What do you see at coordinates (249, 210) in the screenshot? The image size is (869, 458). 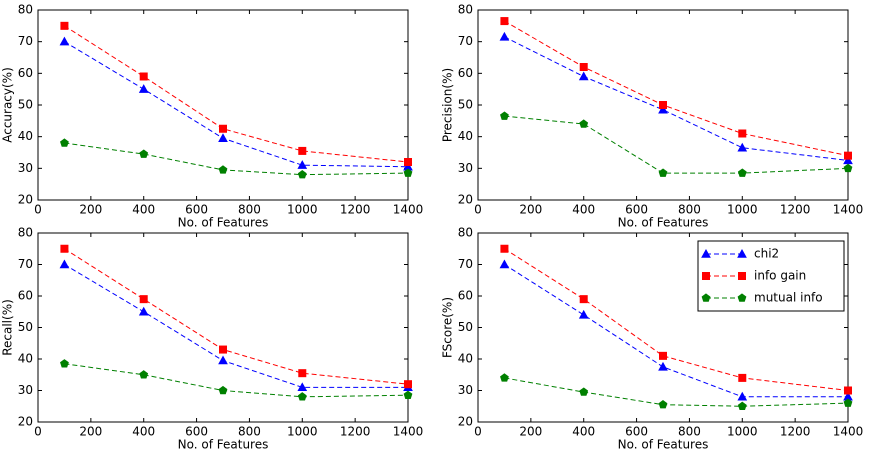 I see `x-tick-label: 800` at bounding box center [249, 210].